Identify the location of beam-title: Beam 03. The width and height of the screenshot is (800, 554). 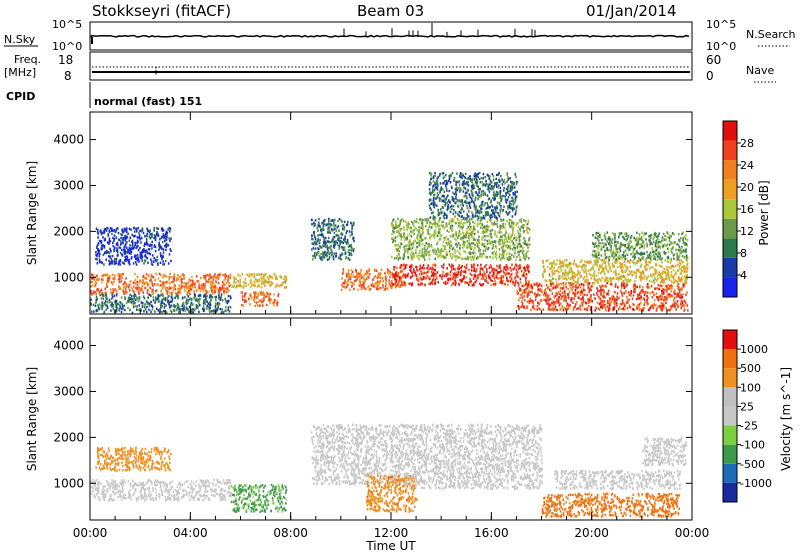
(390, 11).